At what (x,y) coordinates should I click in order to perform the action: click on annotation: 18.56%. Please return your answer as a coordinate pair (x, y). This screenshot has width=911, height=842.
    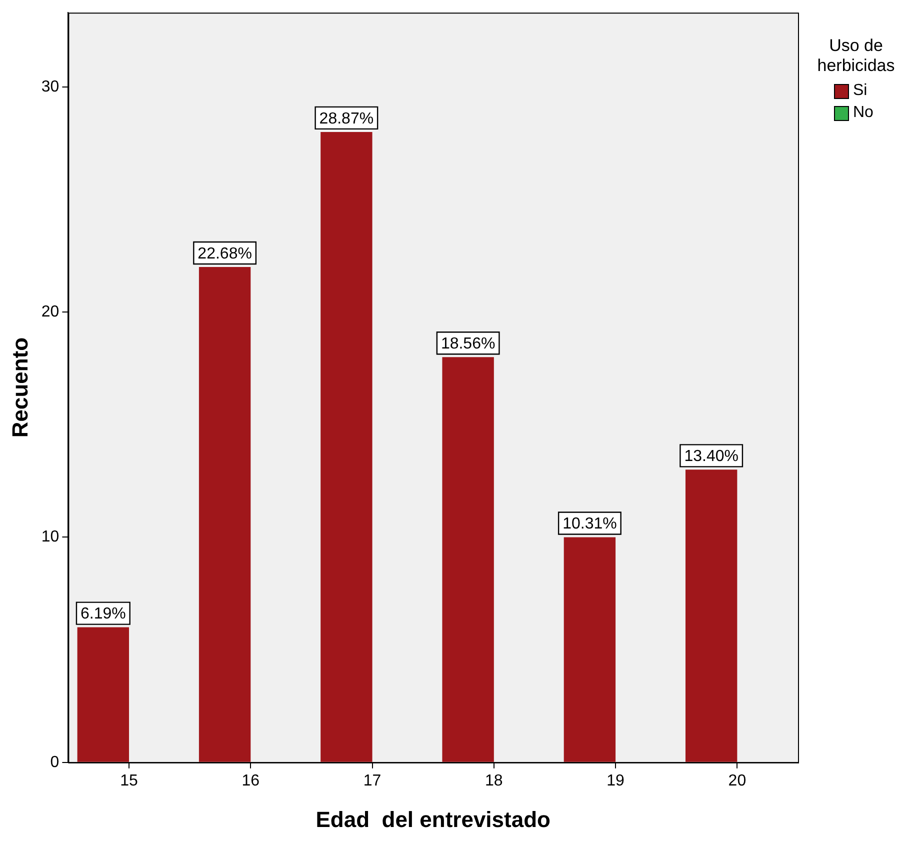
    Looking at the image, I should click on (468, 344).